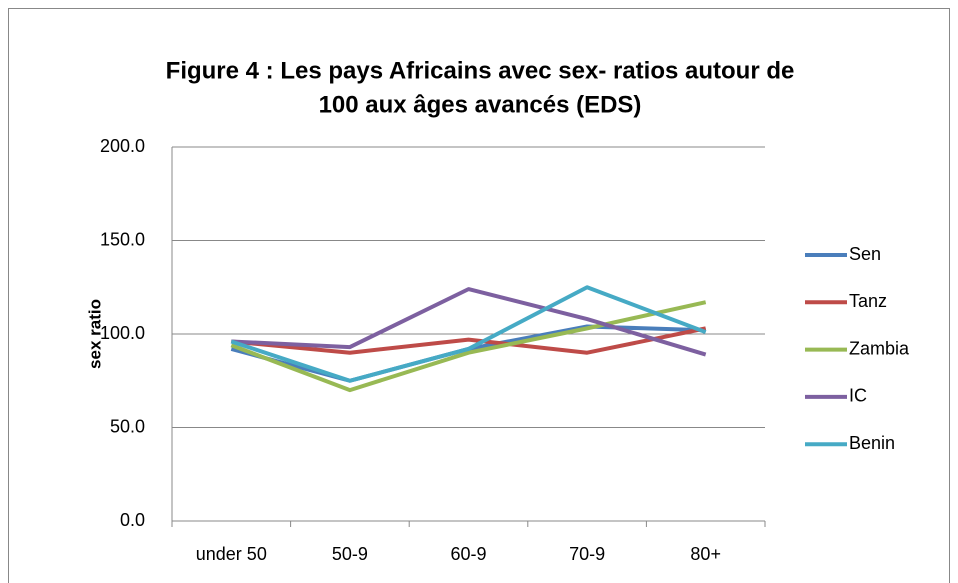 The image size is (958, 583). Describe the element at coordinates (122, 333) in the screenshot. I see `y-tick-label: 100.0` at that location.